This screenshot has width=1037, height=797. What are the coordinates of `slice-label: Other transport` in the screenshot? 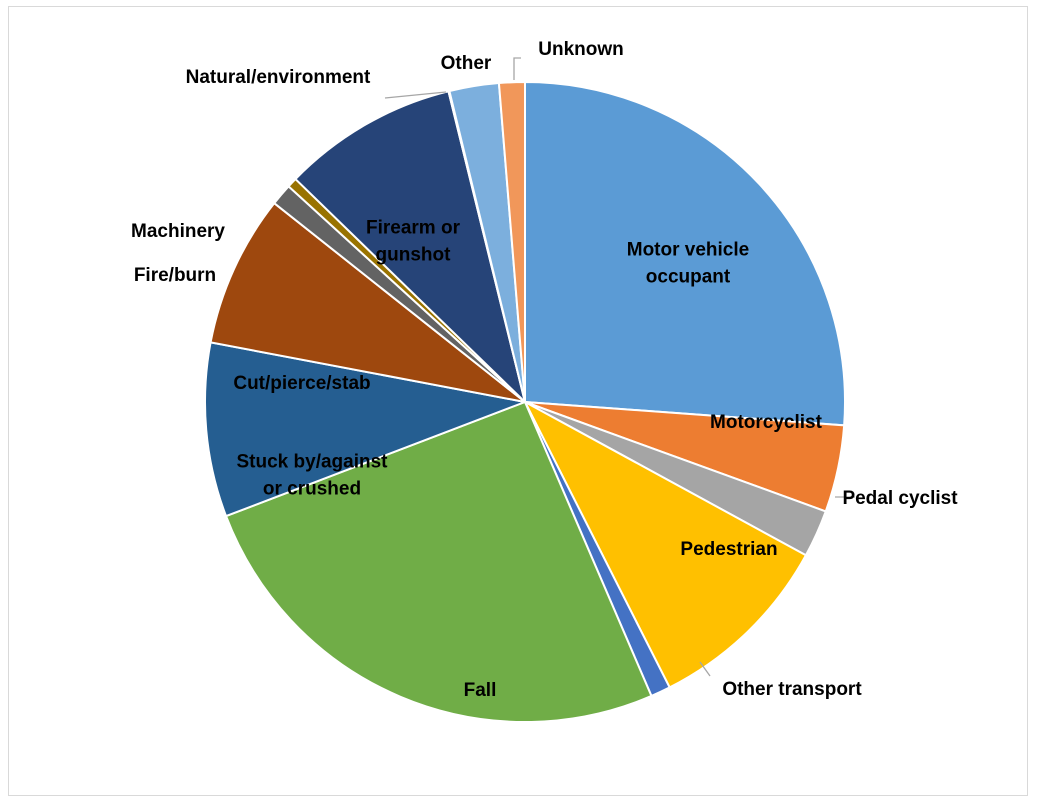 It's located at (792, 689).